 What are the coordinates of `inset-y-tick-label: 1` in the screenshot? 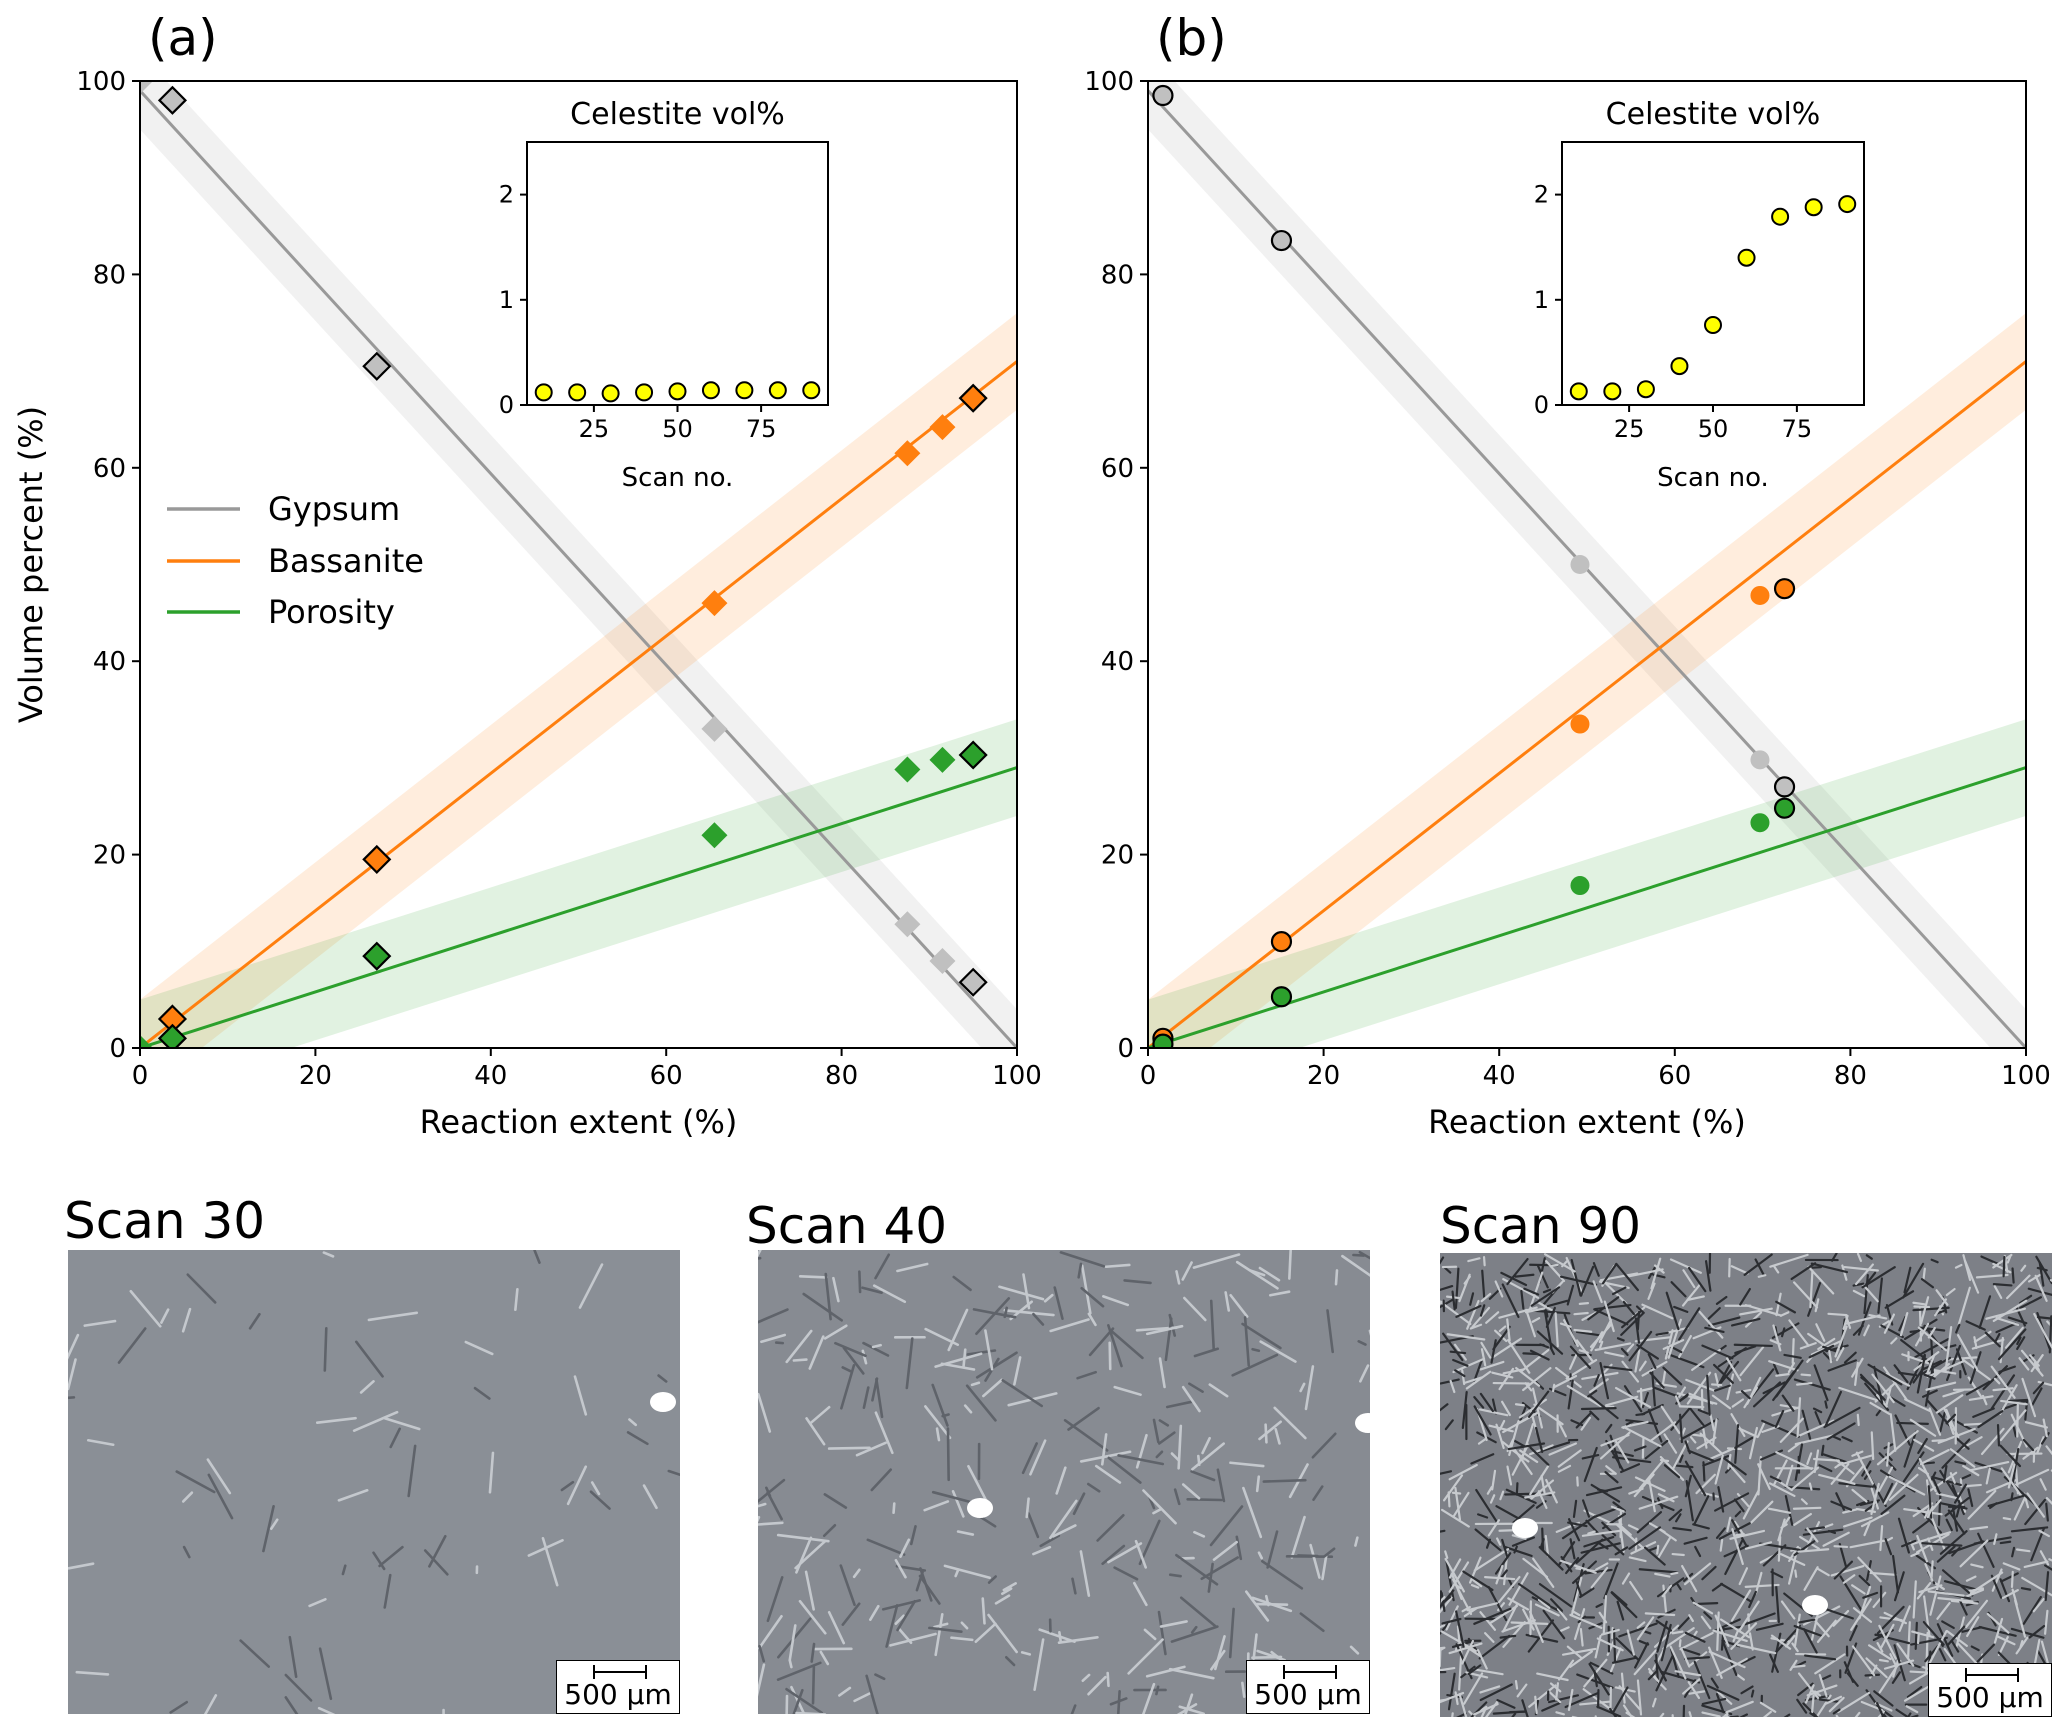 It's located at (506, 300).